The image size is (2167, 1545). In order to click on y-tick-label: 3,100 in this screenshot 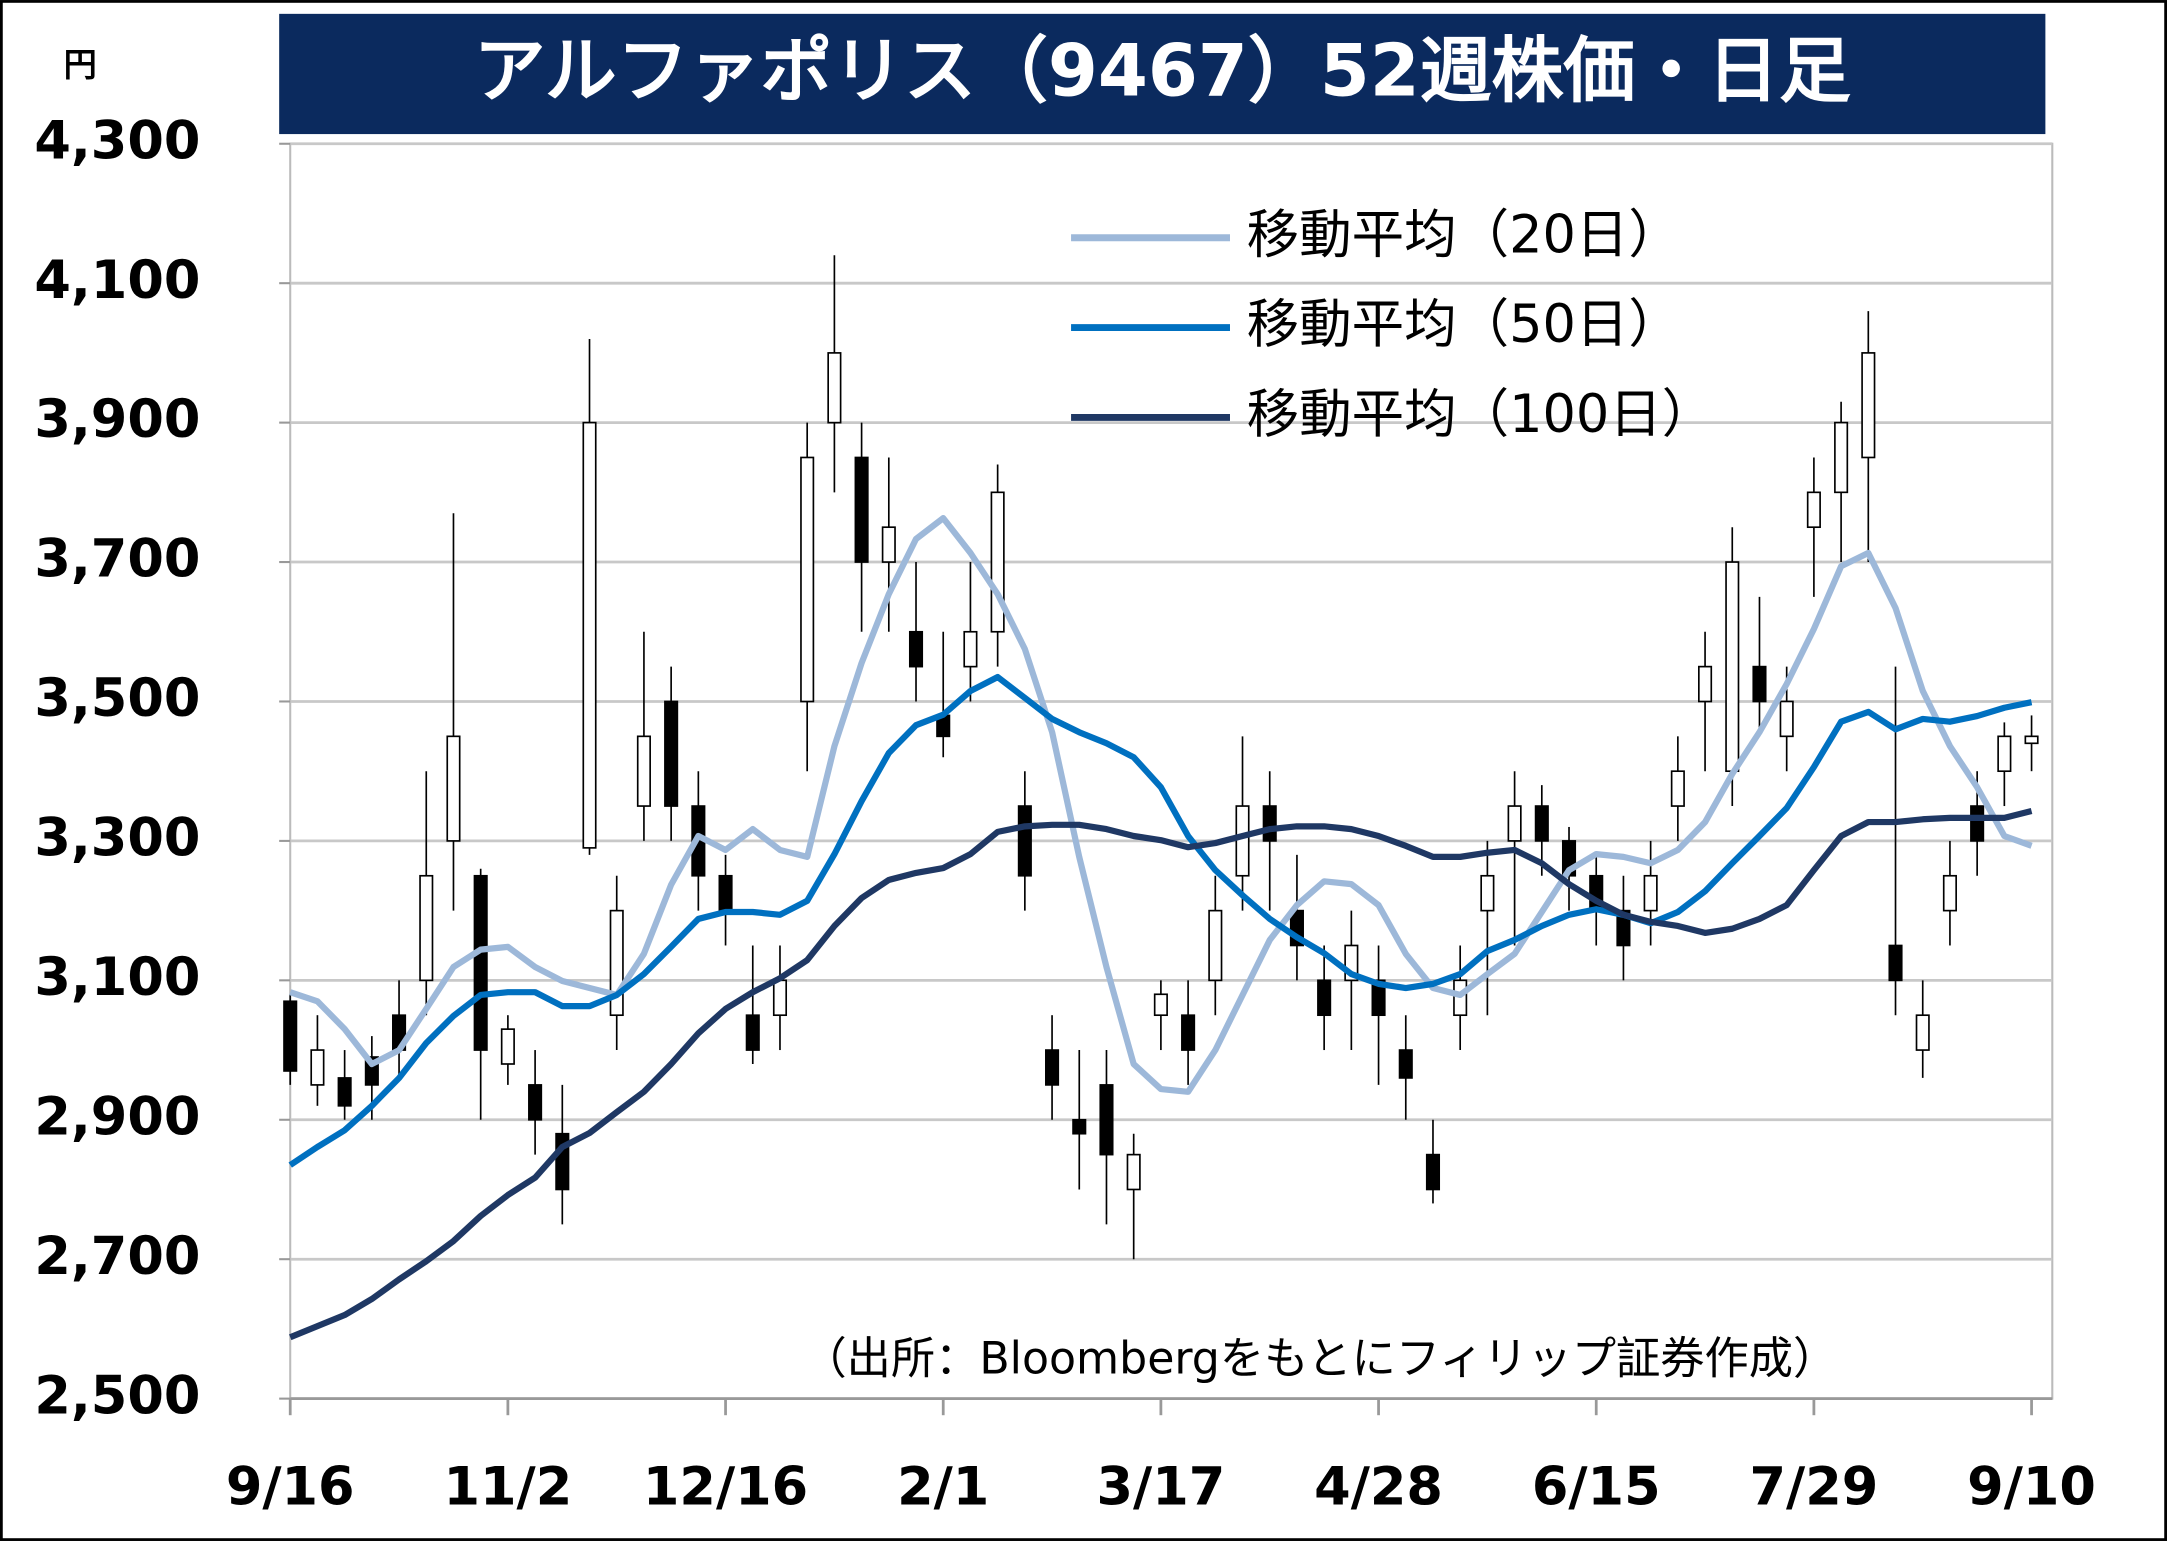, I will do `click(117, 977)`.